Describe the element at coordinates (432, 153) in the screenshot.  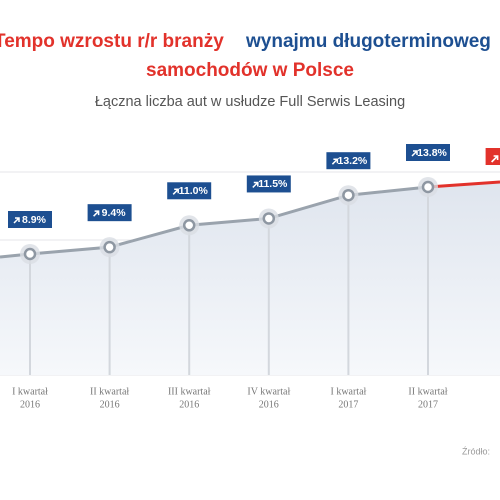
I see `data-label: 13.8%` at that location.